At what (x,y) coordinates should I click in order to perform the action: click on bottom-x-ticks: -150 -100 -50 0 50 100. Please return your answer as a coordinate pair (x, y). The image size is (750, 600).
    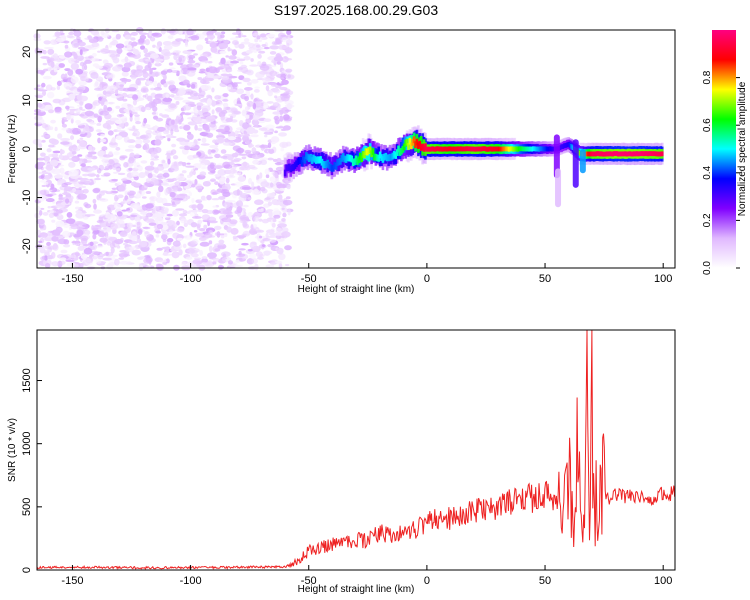
    Looking at the image, I should click on (366, 576).